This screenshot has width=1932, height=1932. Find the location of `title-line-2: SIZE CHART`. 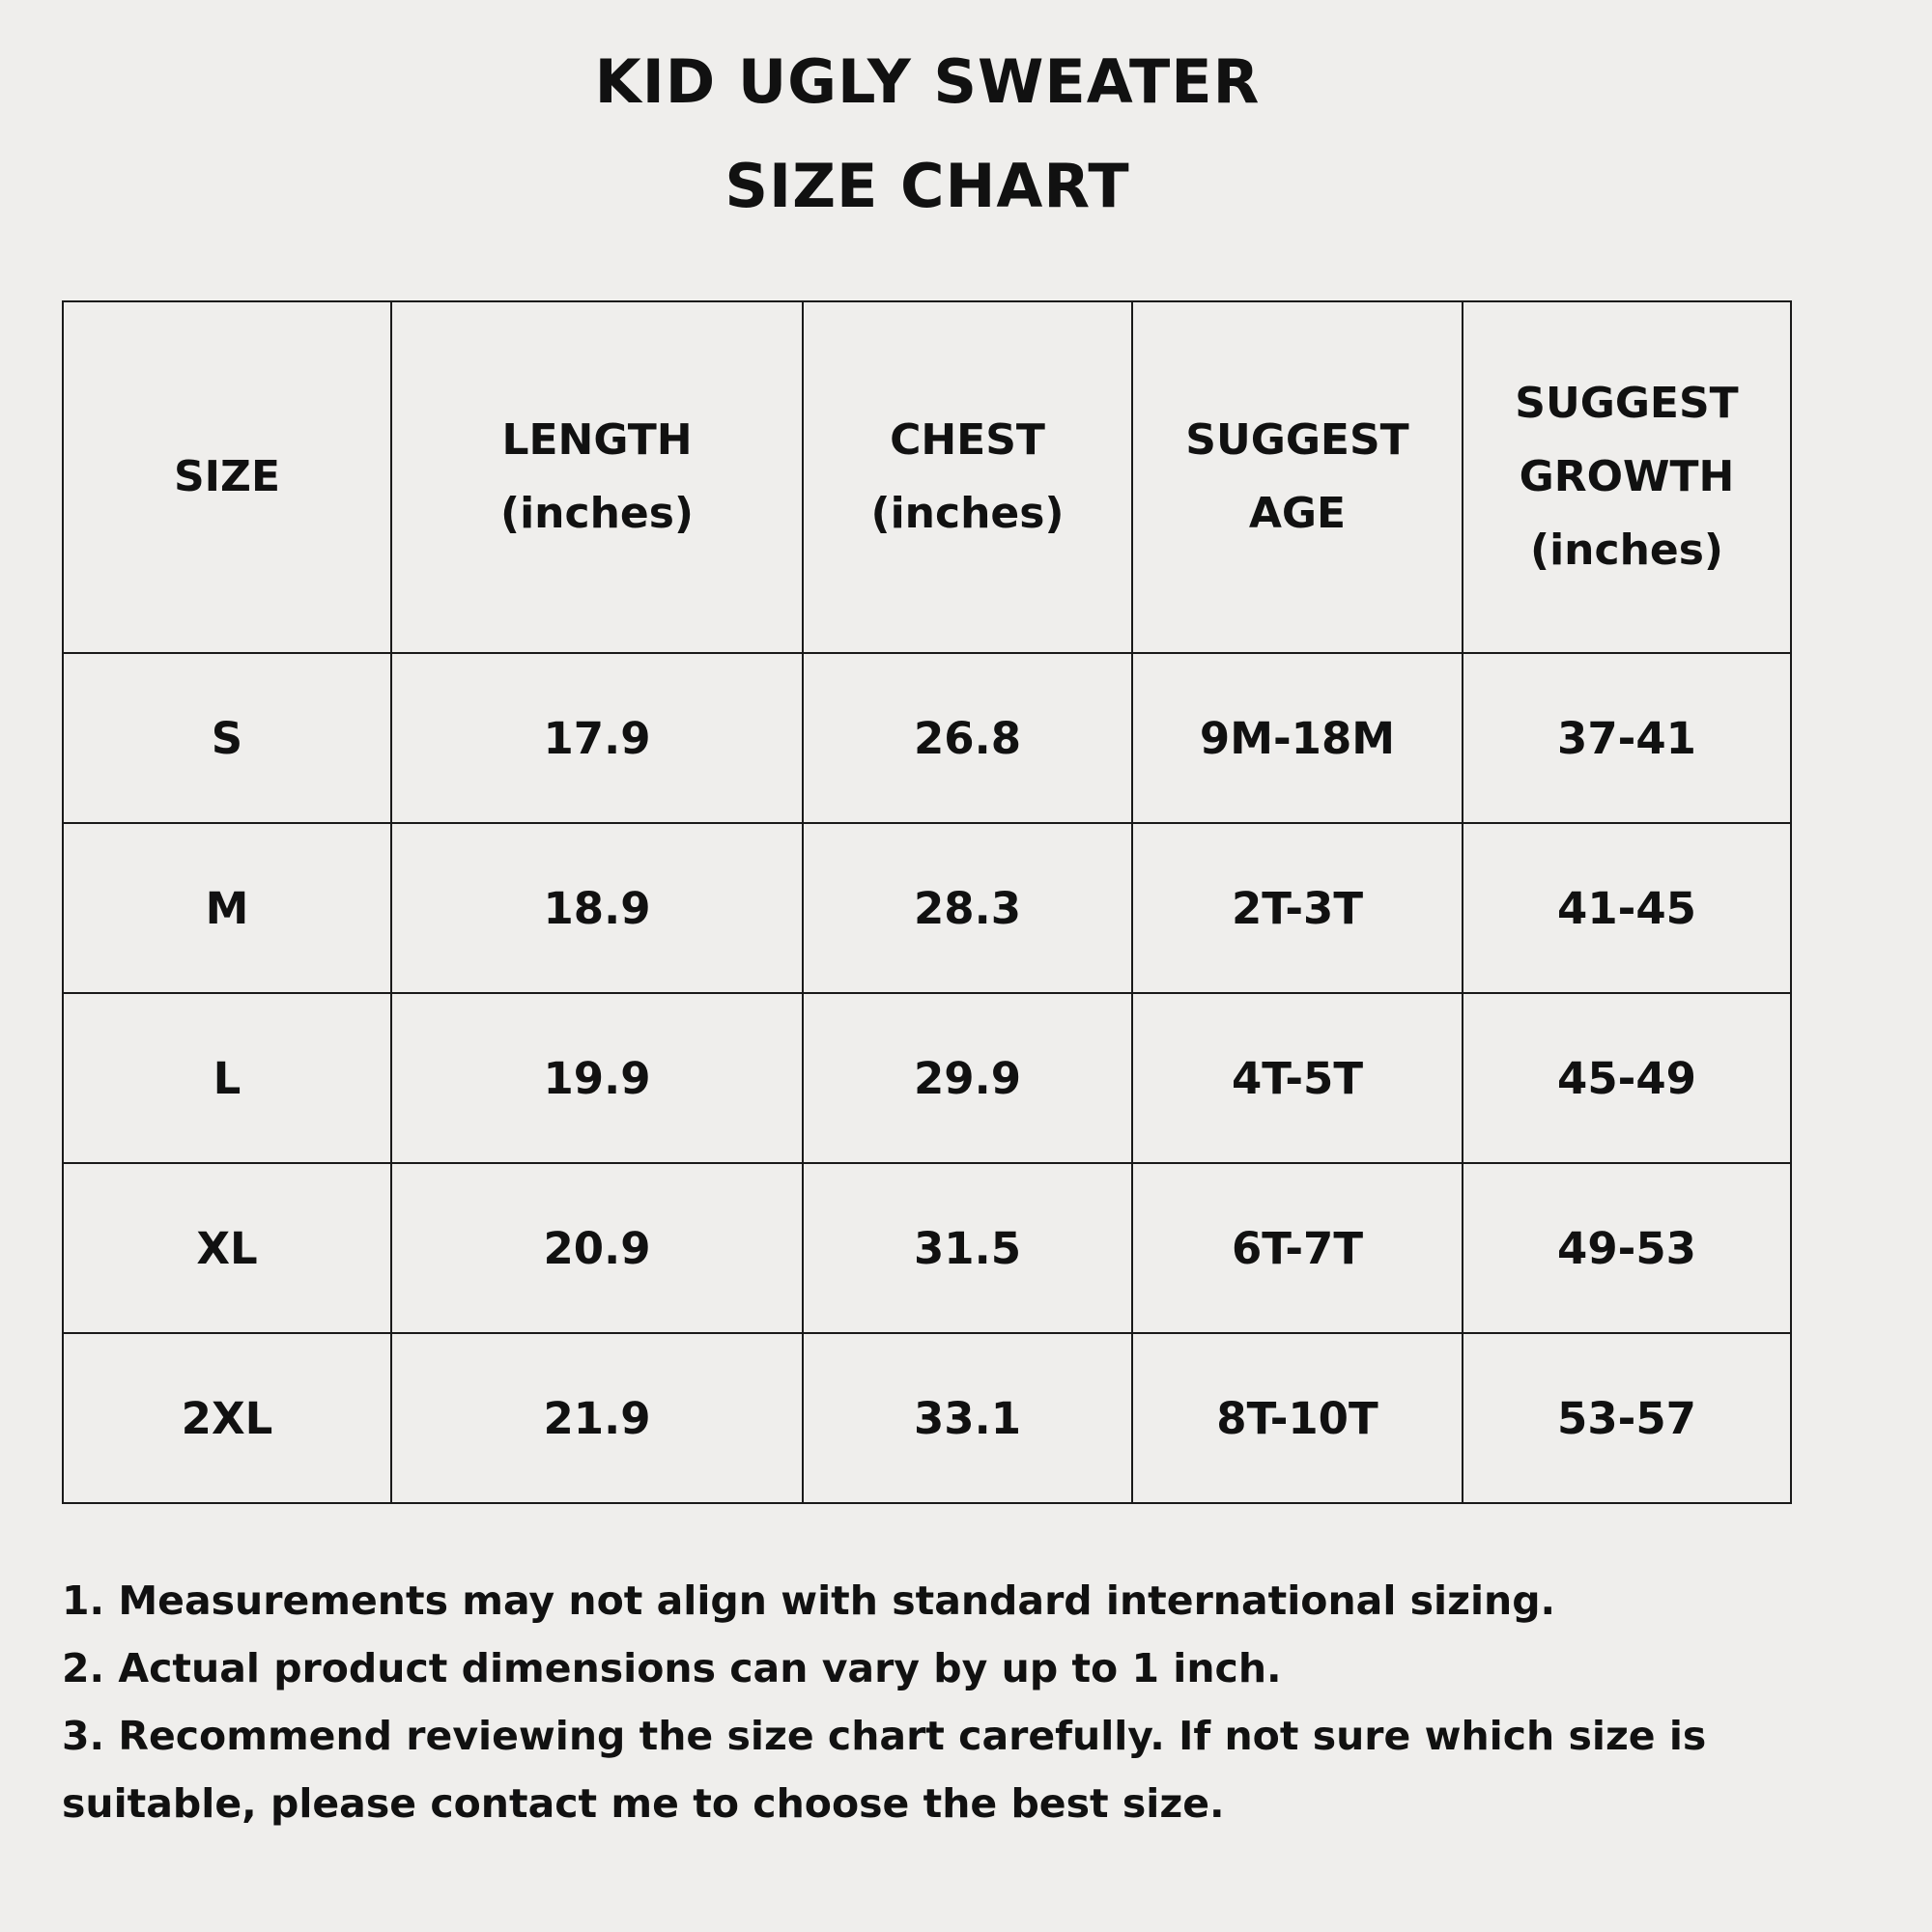

title-line-2: SIZE CHART is located at coordinates (927, 186).